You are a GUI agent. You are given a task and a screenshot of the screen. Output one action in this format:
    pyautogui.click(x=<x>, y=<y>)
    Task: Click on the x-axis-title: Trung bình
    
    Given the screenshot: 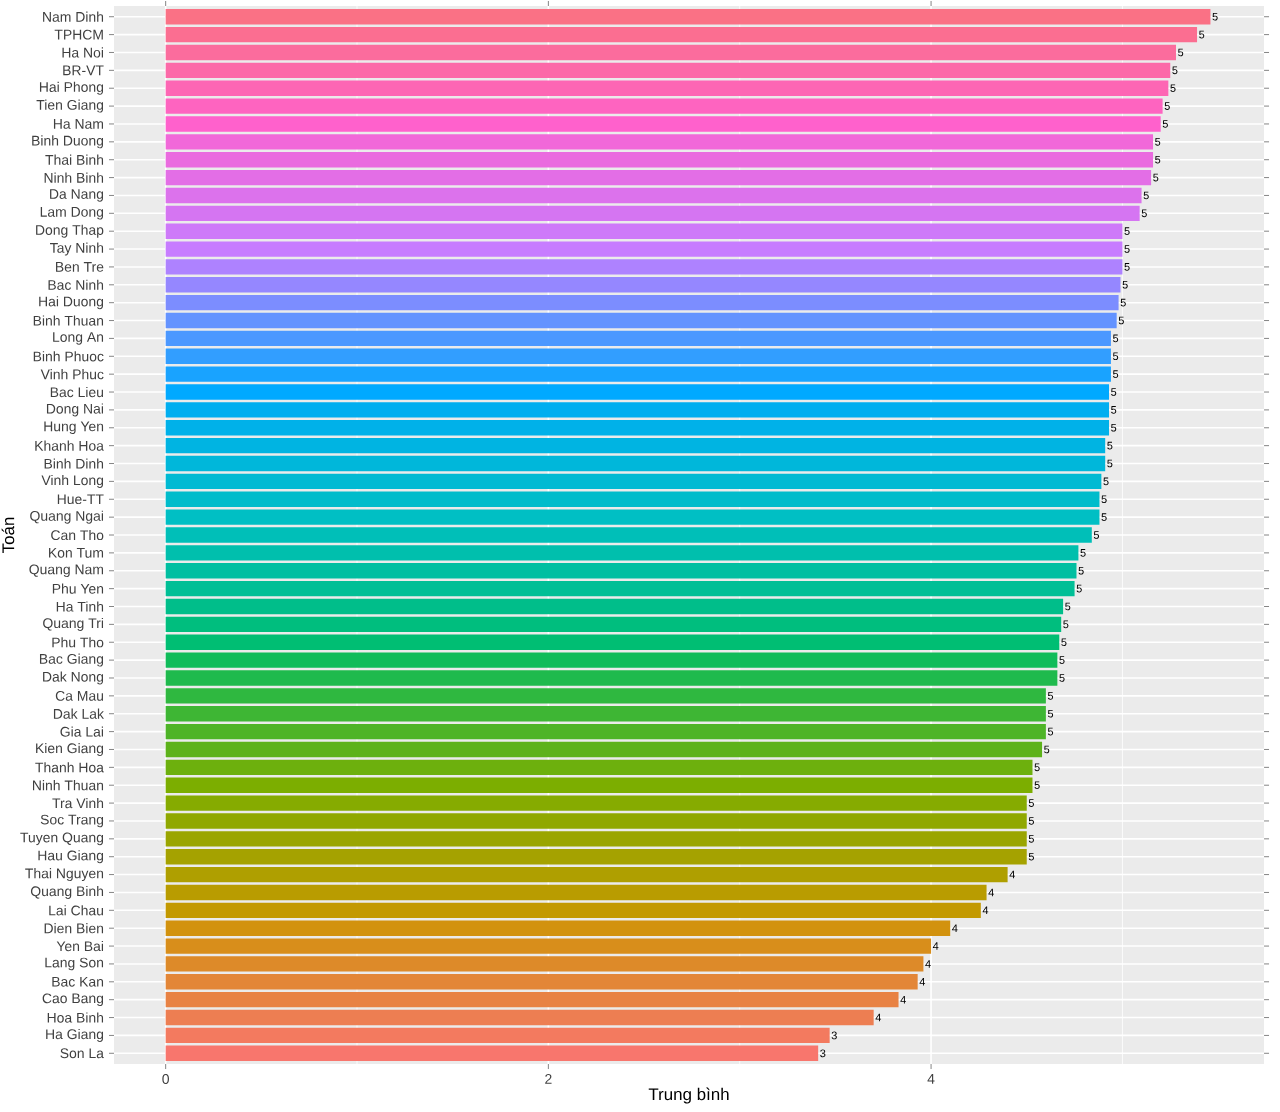 What is the action you would take?
    pyautogui.click(x=688, y=1095)
    